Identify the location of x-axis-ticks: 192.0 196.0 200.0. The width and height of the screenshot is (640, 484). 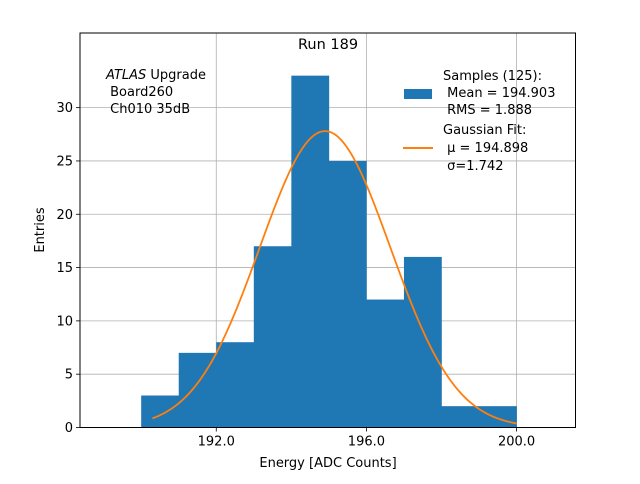
(366, 438).